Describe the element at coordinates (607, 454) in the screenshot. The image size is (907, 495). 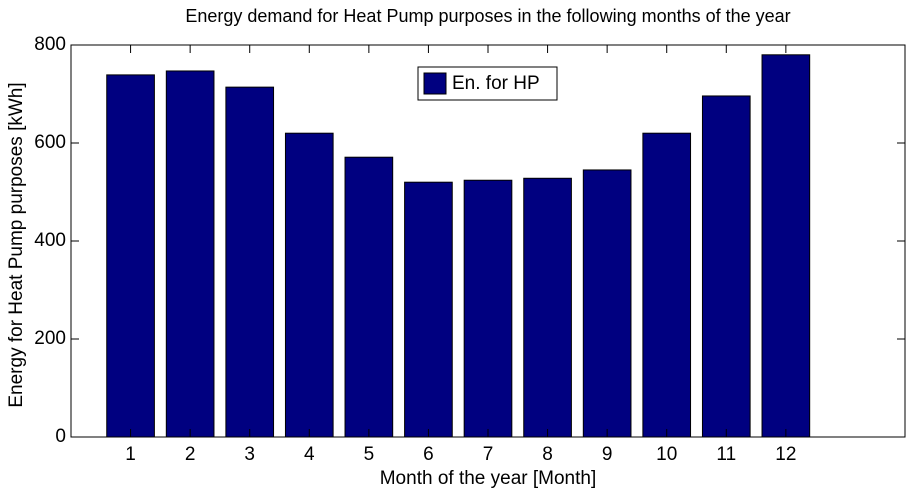
I see `x-tick-label: 9` at that location.